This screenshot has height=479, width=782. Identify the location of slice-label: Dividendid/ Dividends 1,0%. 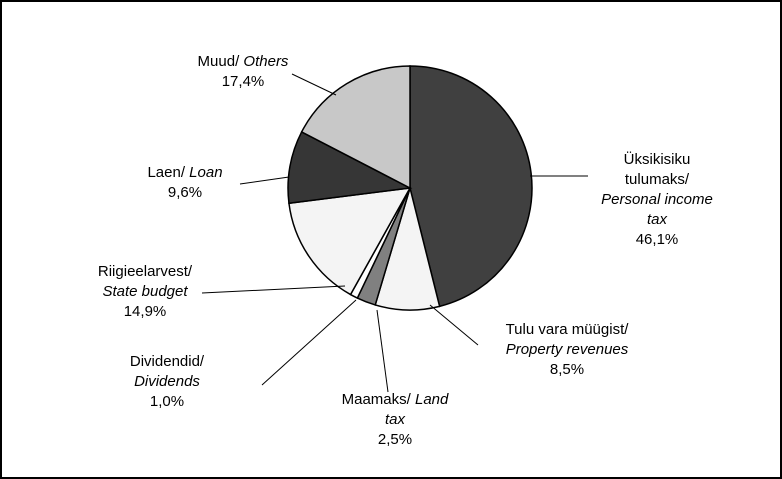
(167, 382).